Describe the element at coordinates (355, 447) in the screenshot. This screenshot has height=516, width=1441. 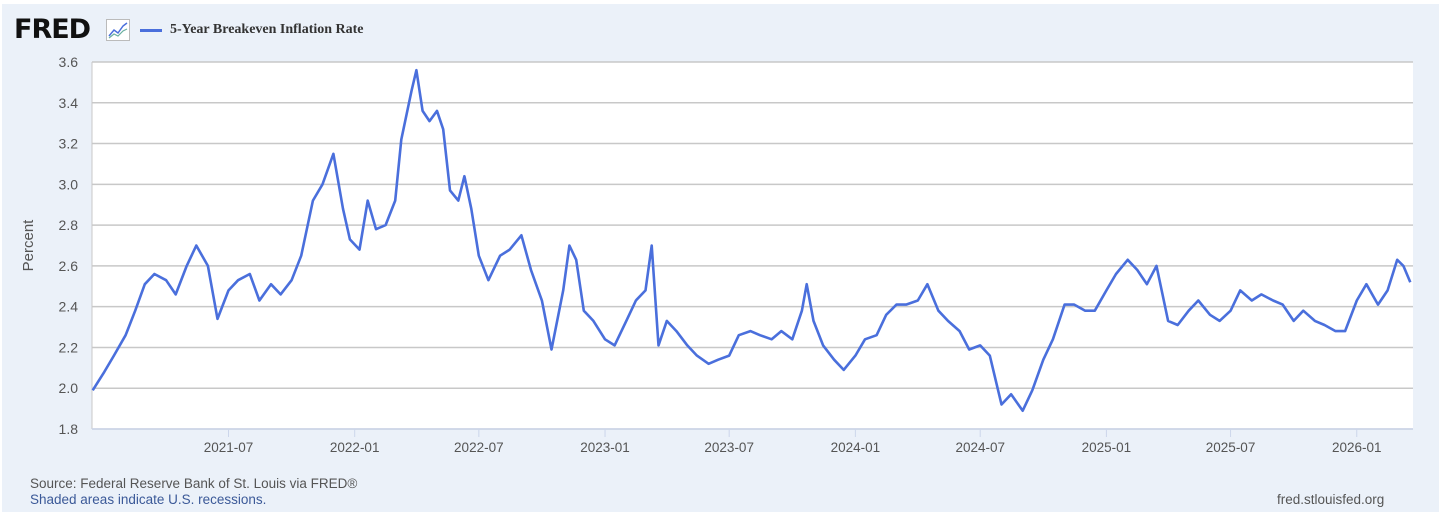
I see `x-tick-label: 2022-01` at that location.